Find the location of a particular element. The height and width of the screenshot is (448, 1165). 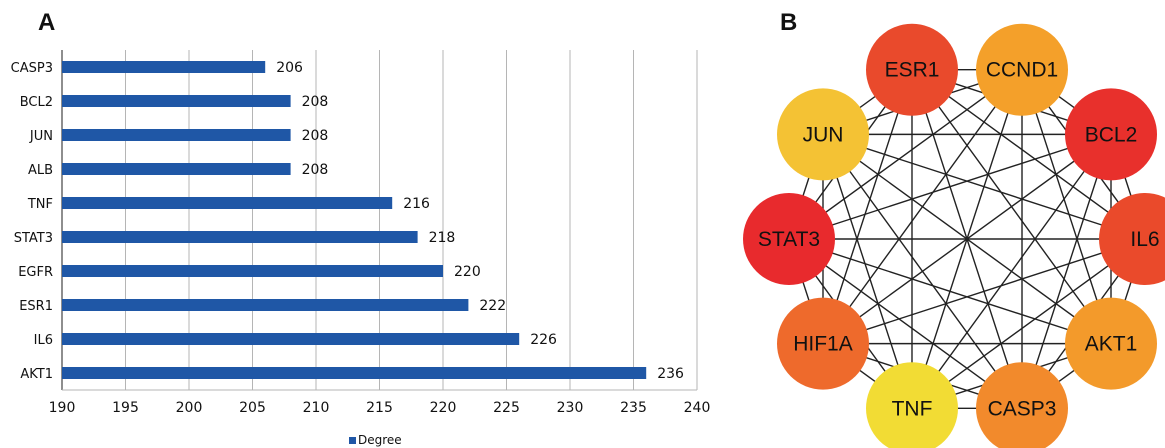

x-tick-label: 210 is located at coordinates (316, 408).